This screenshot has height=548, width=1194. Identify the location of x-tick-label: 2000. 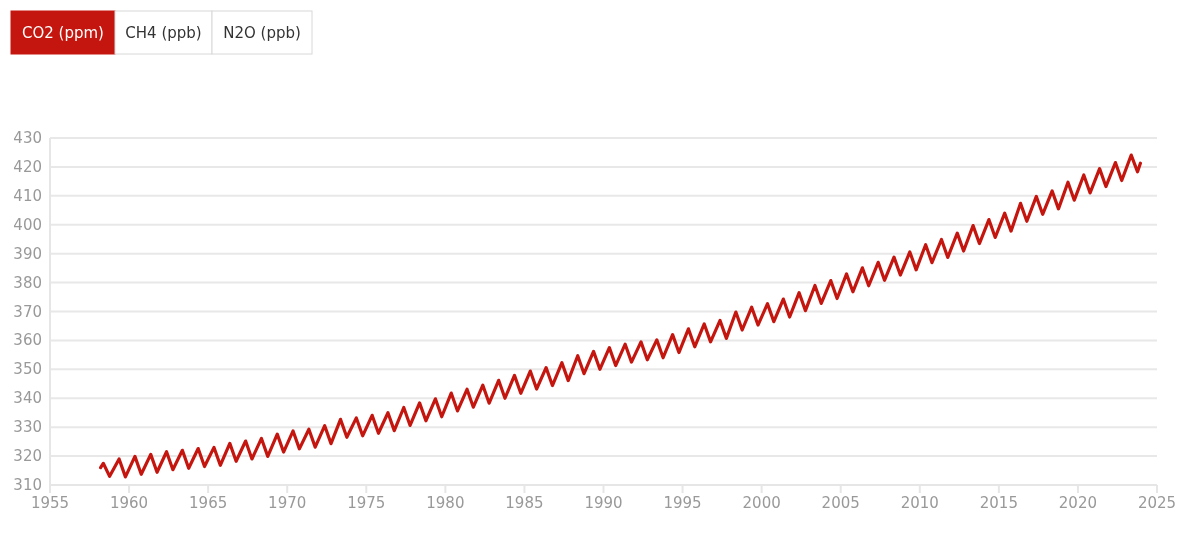
(761, 503).